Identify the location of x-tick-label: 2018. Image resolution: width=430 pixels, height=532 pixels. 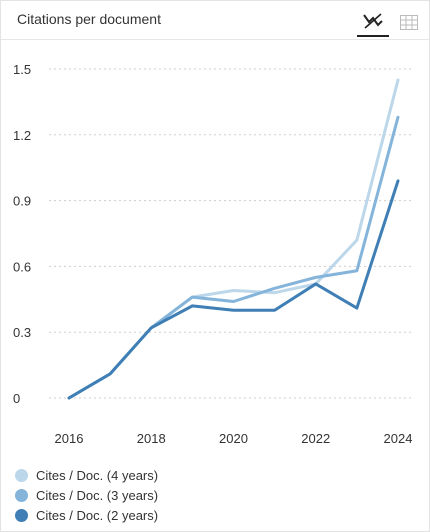
(151, 438).